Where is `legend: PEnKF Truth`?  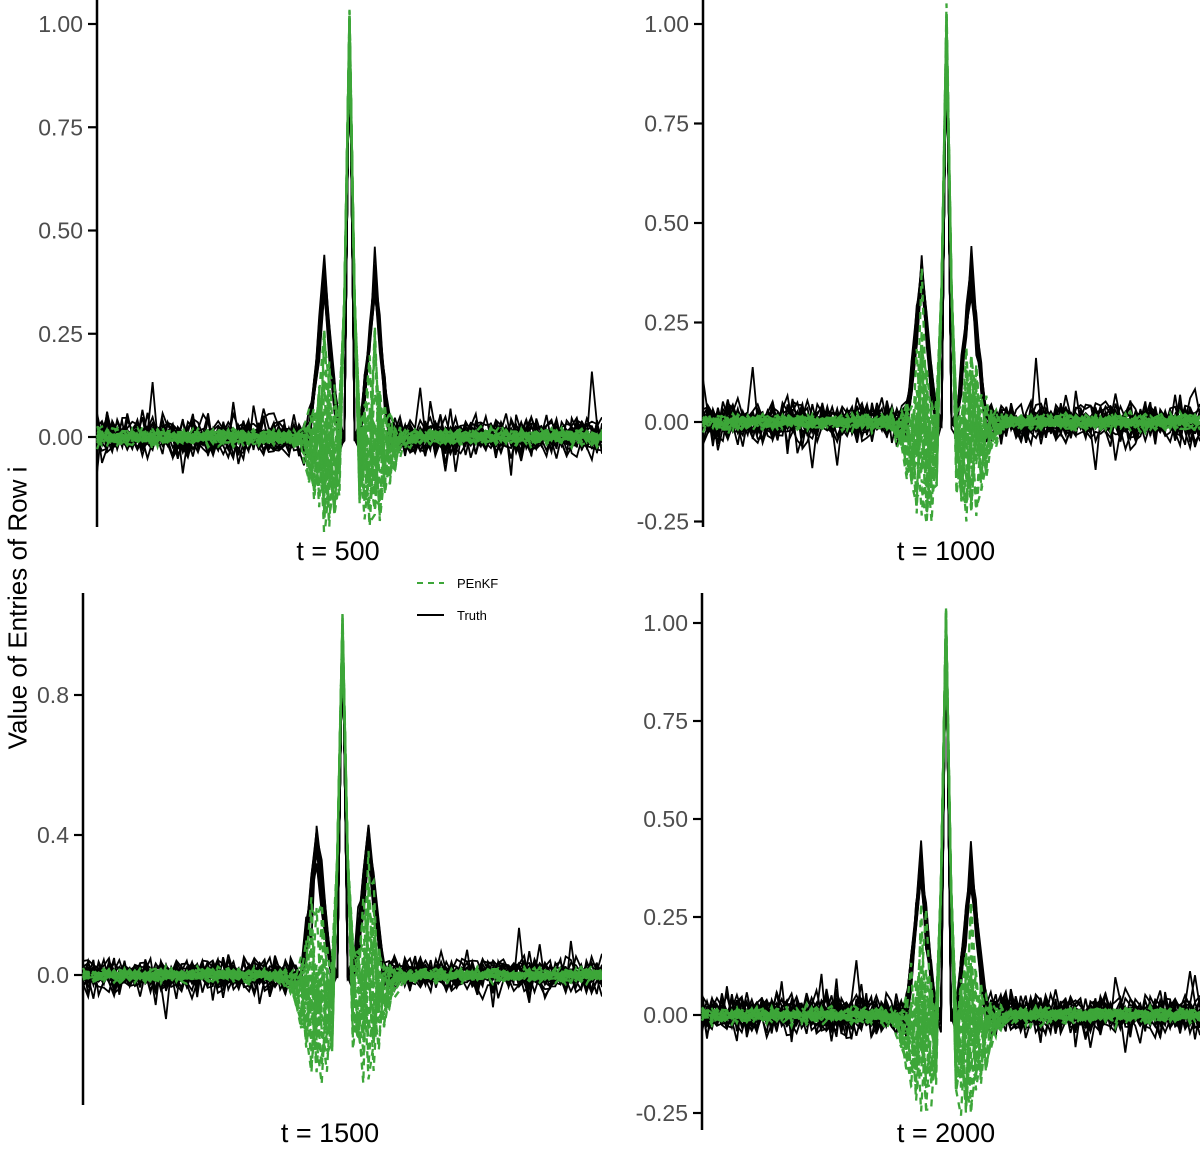 legend: PEnKF Truth is located at coordinates (457, 602).